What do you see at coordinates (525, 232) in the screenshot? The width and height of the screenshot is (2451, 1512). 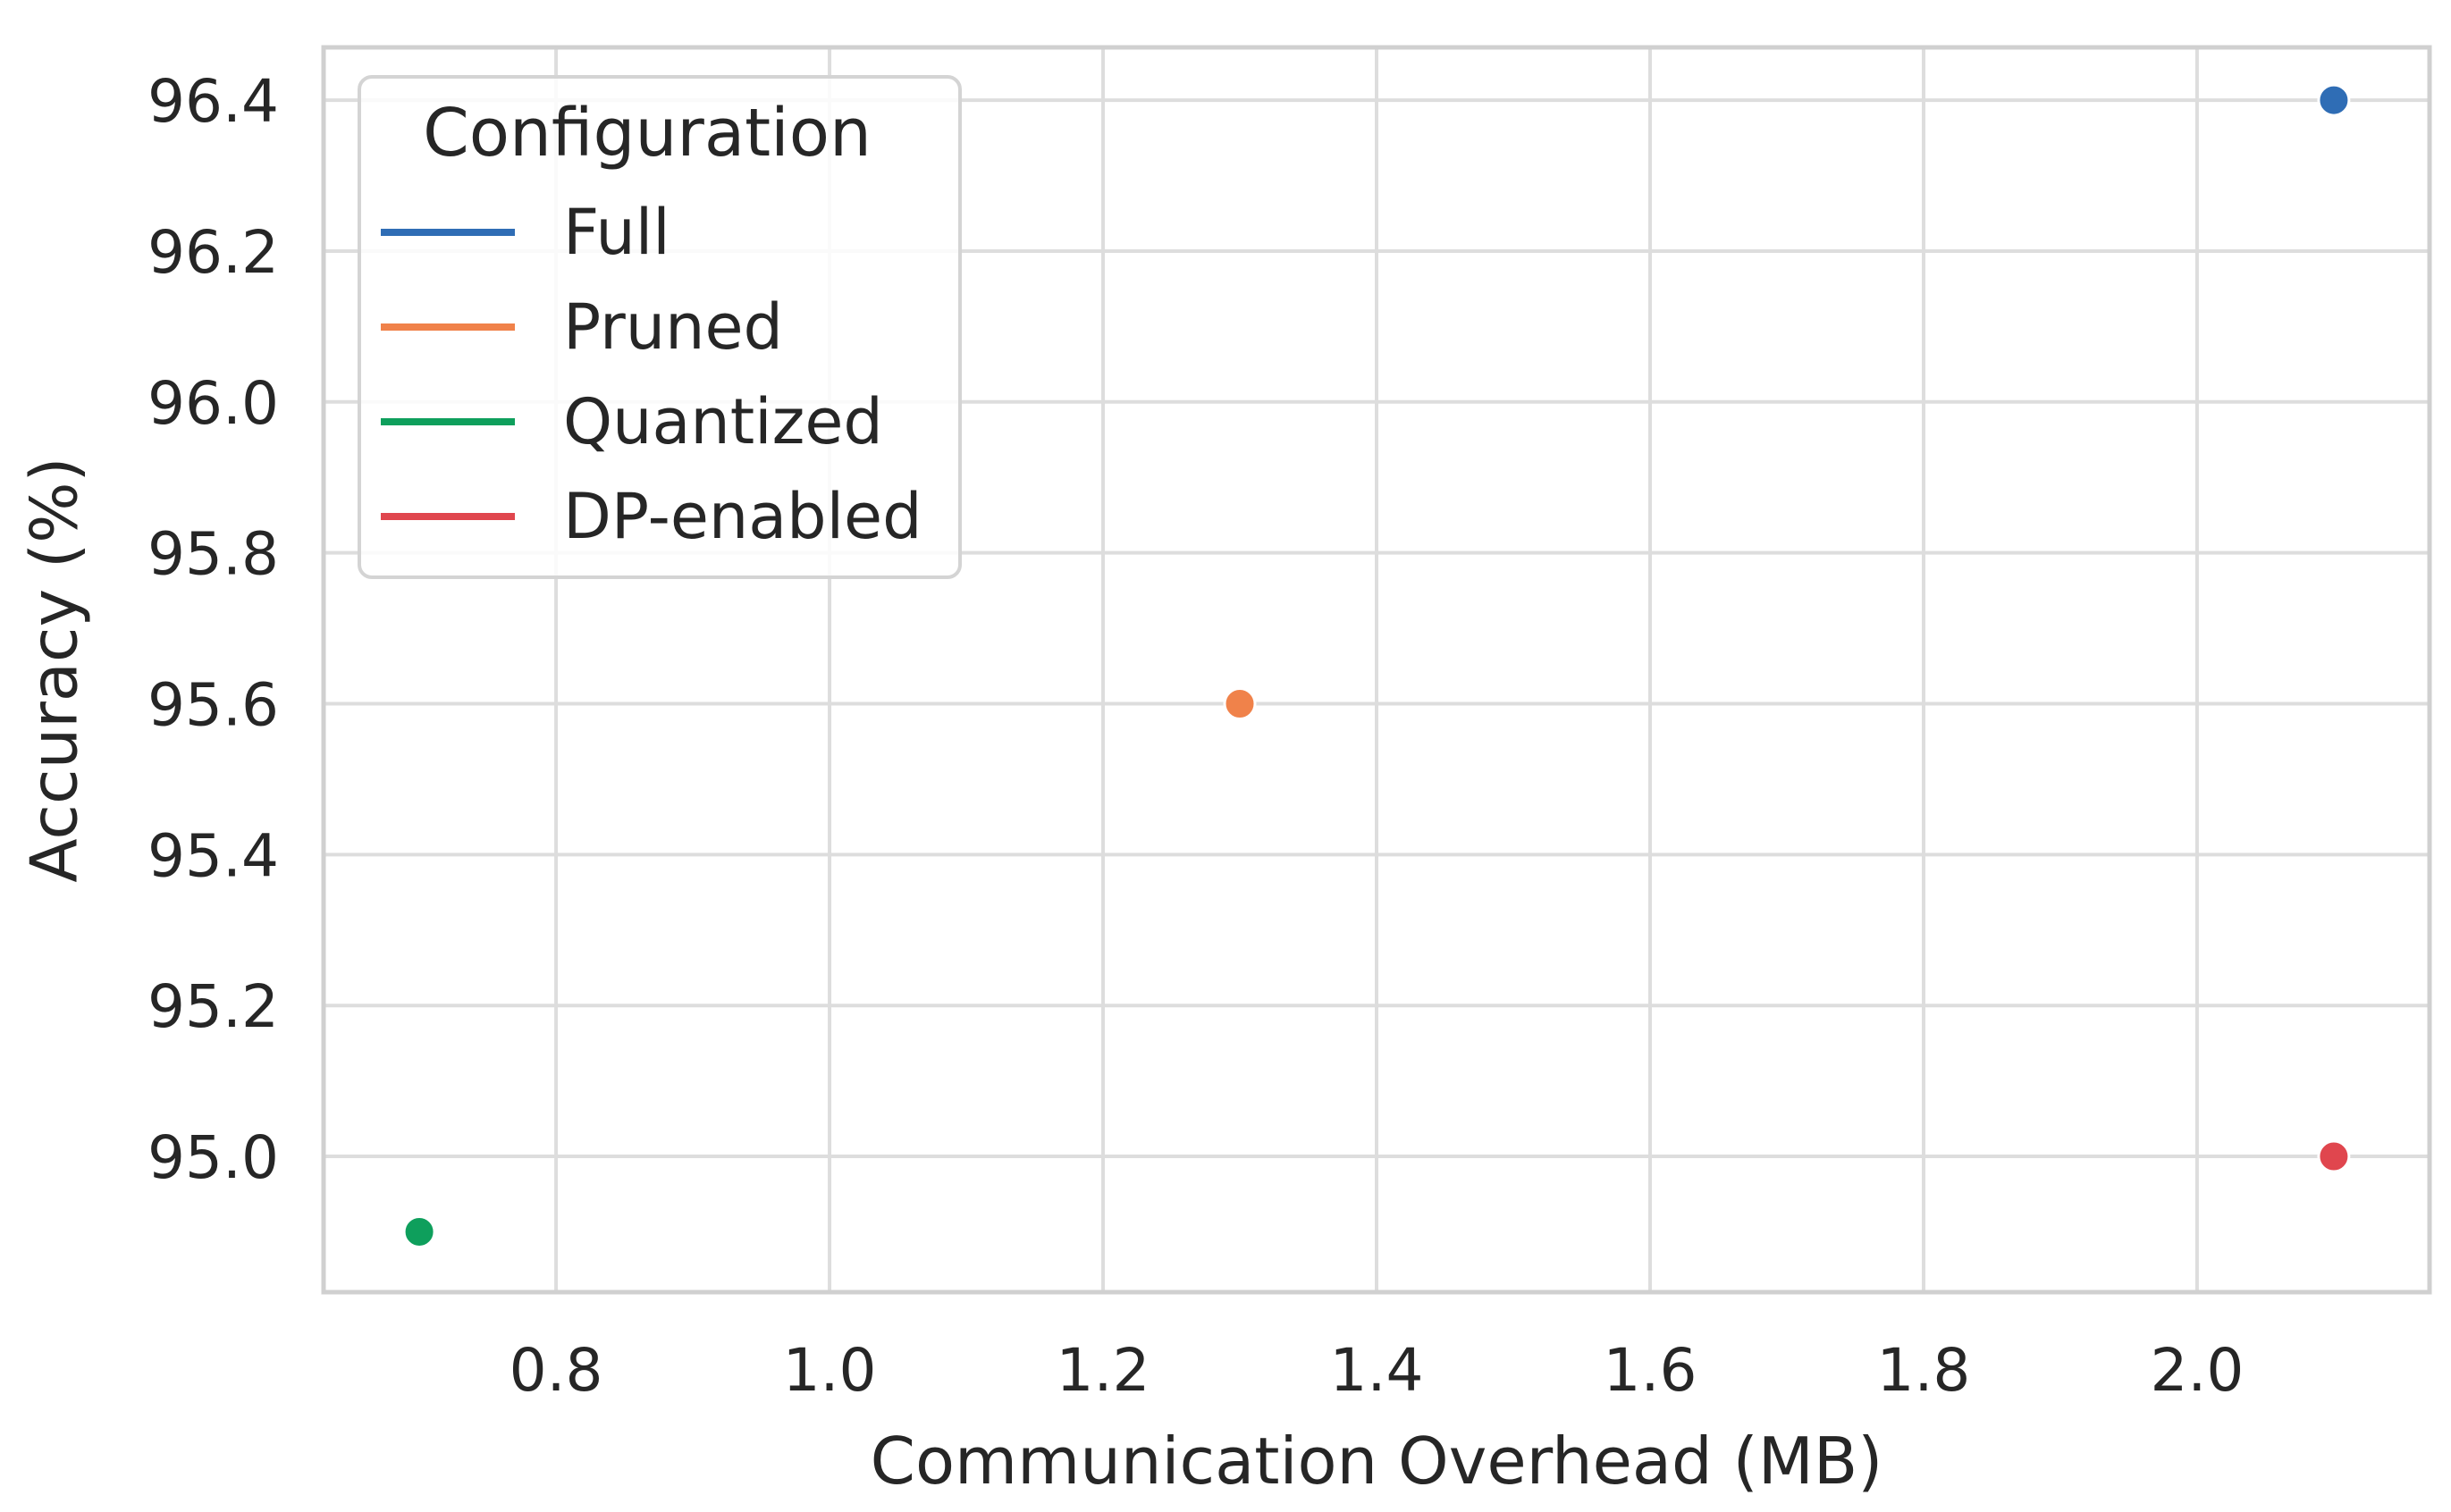 I see `legend-item: Full` at bounding box center [525, 232].